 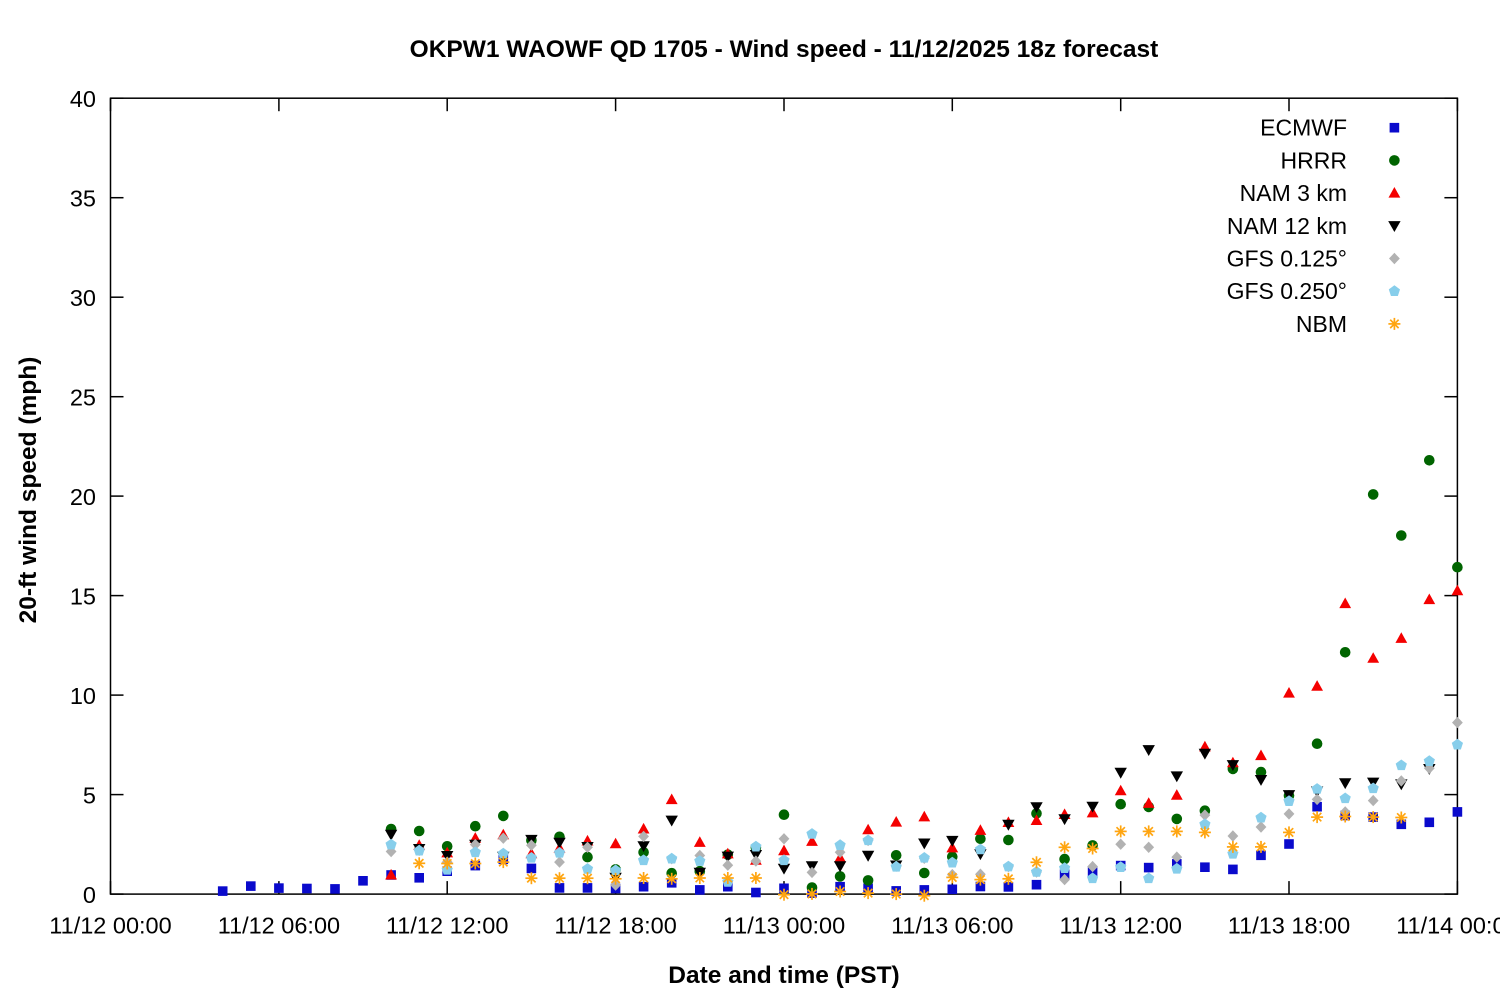 What do you see at coordinates (447, 926) in the screenshot?
I see `svg-text: 11/12 12:00` at bounding box center [447, 926].